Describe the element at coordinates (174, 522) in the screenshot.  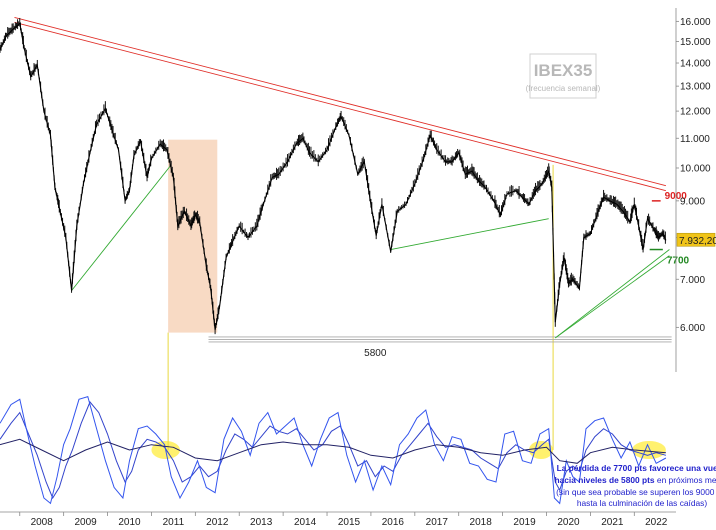
I see `x-tick-label: 2011` at that location.